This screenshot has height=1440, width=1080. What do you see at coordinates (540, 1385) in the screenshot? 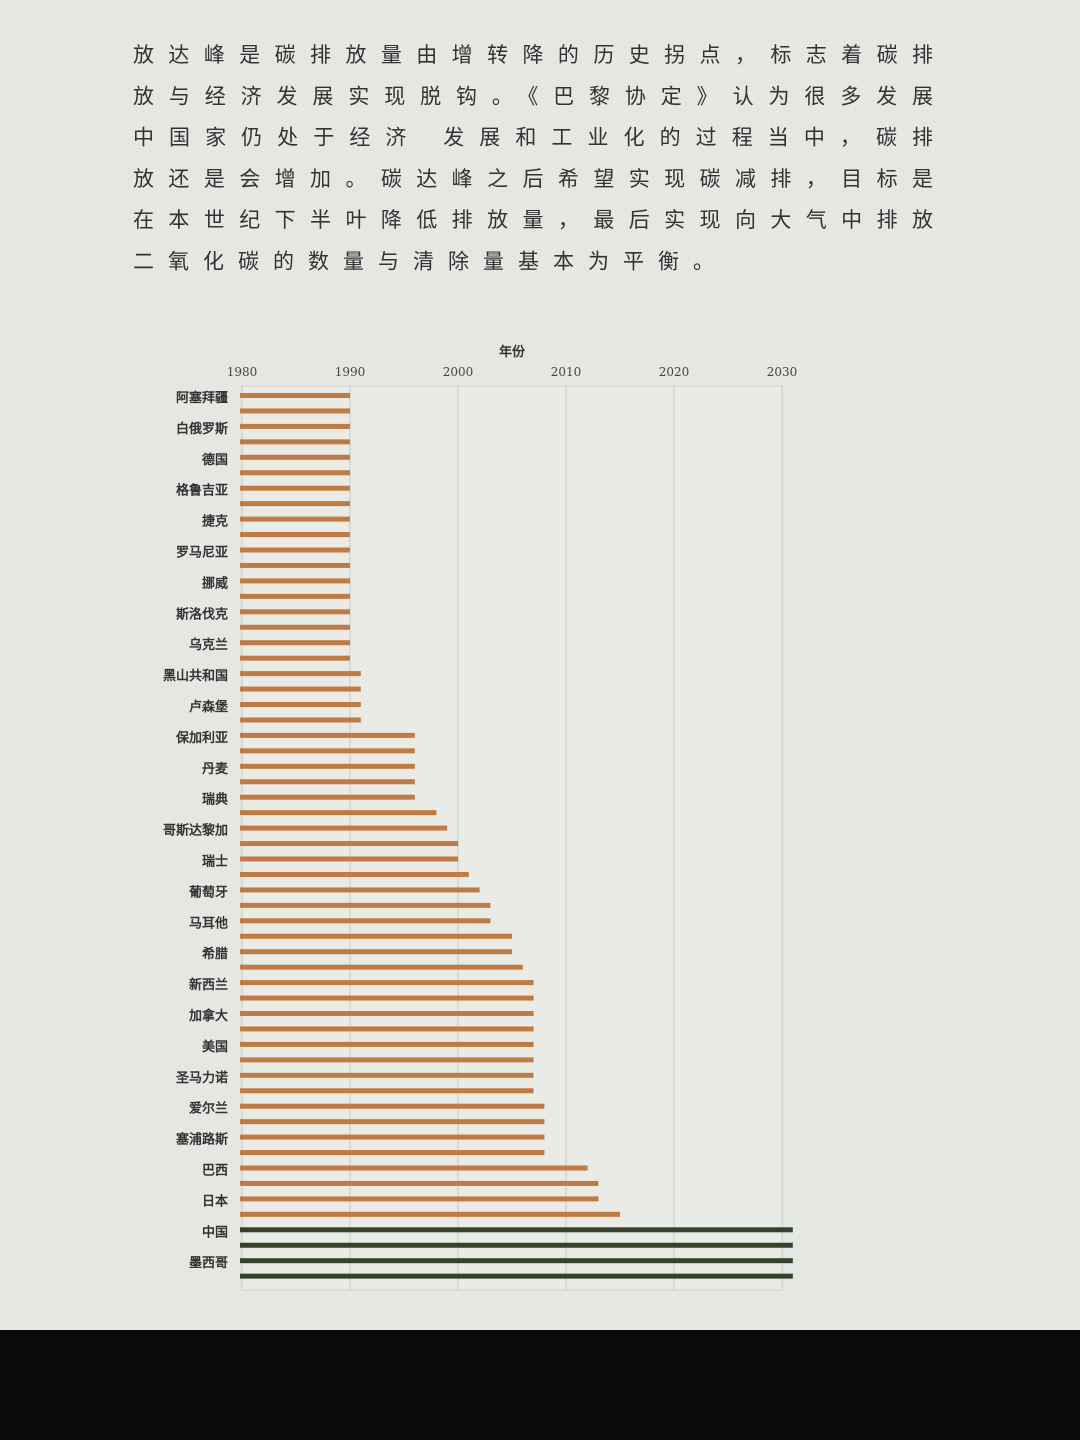
I see `bezel` at bounding box center [540, 1385].